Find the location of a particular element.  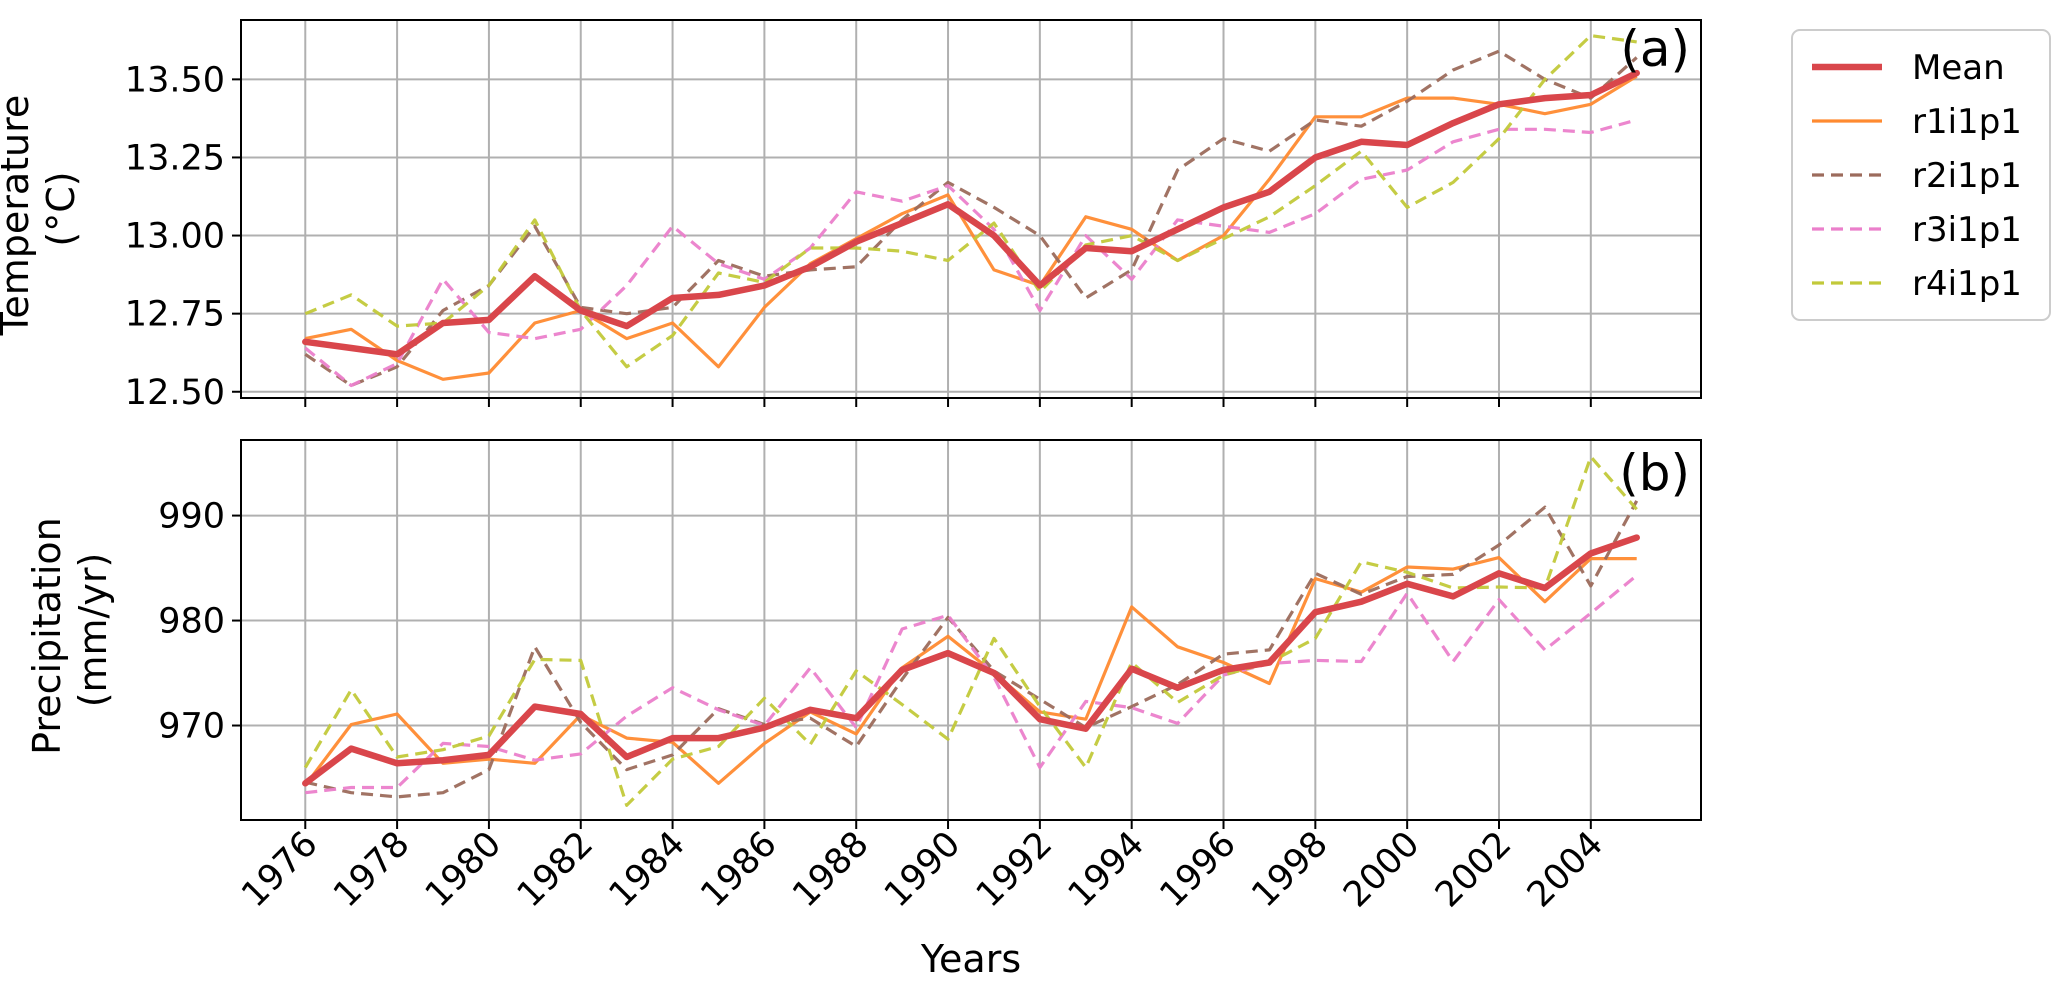

legend-label-r3i1p1: r3i1p1 is located at coordinates (1967, 230).